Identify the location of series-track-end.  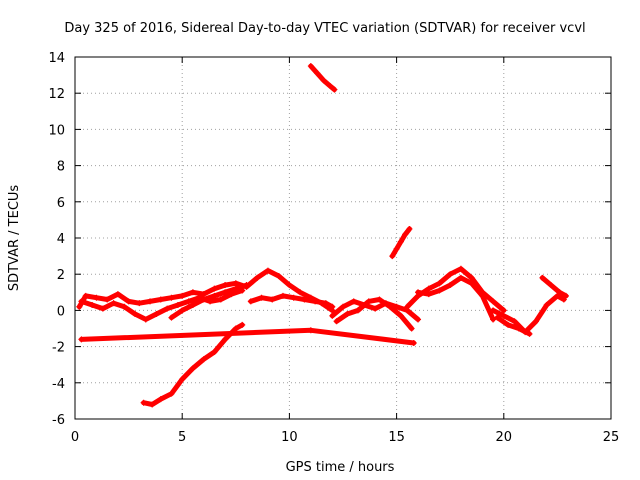
(554, 286).